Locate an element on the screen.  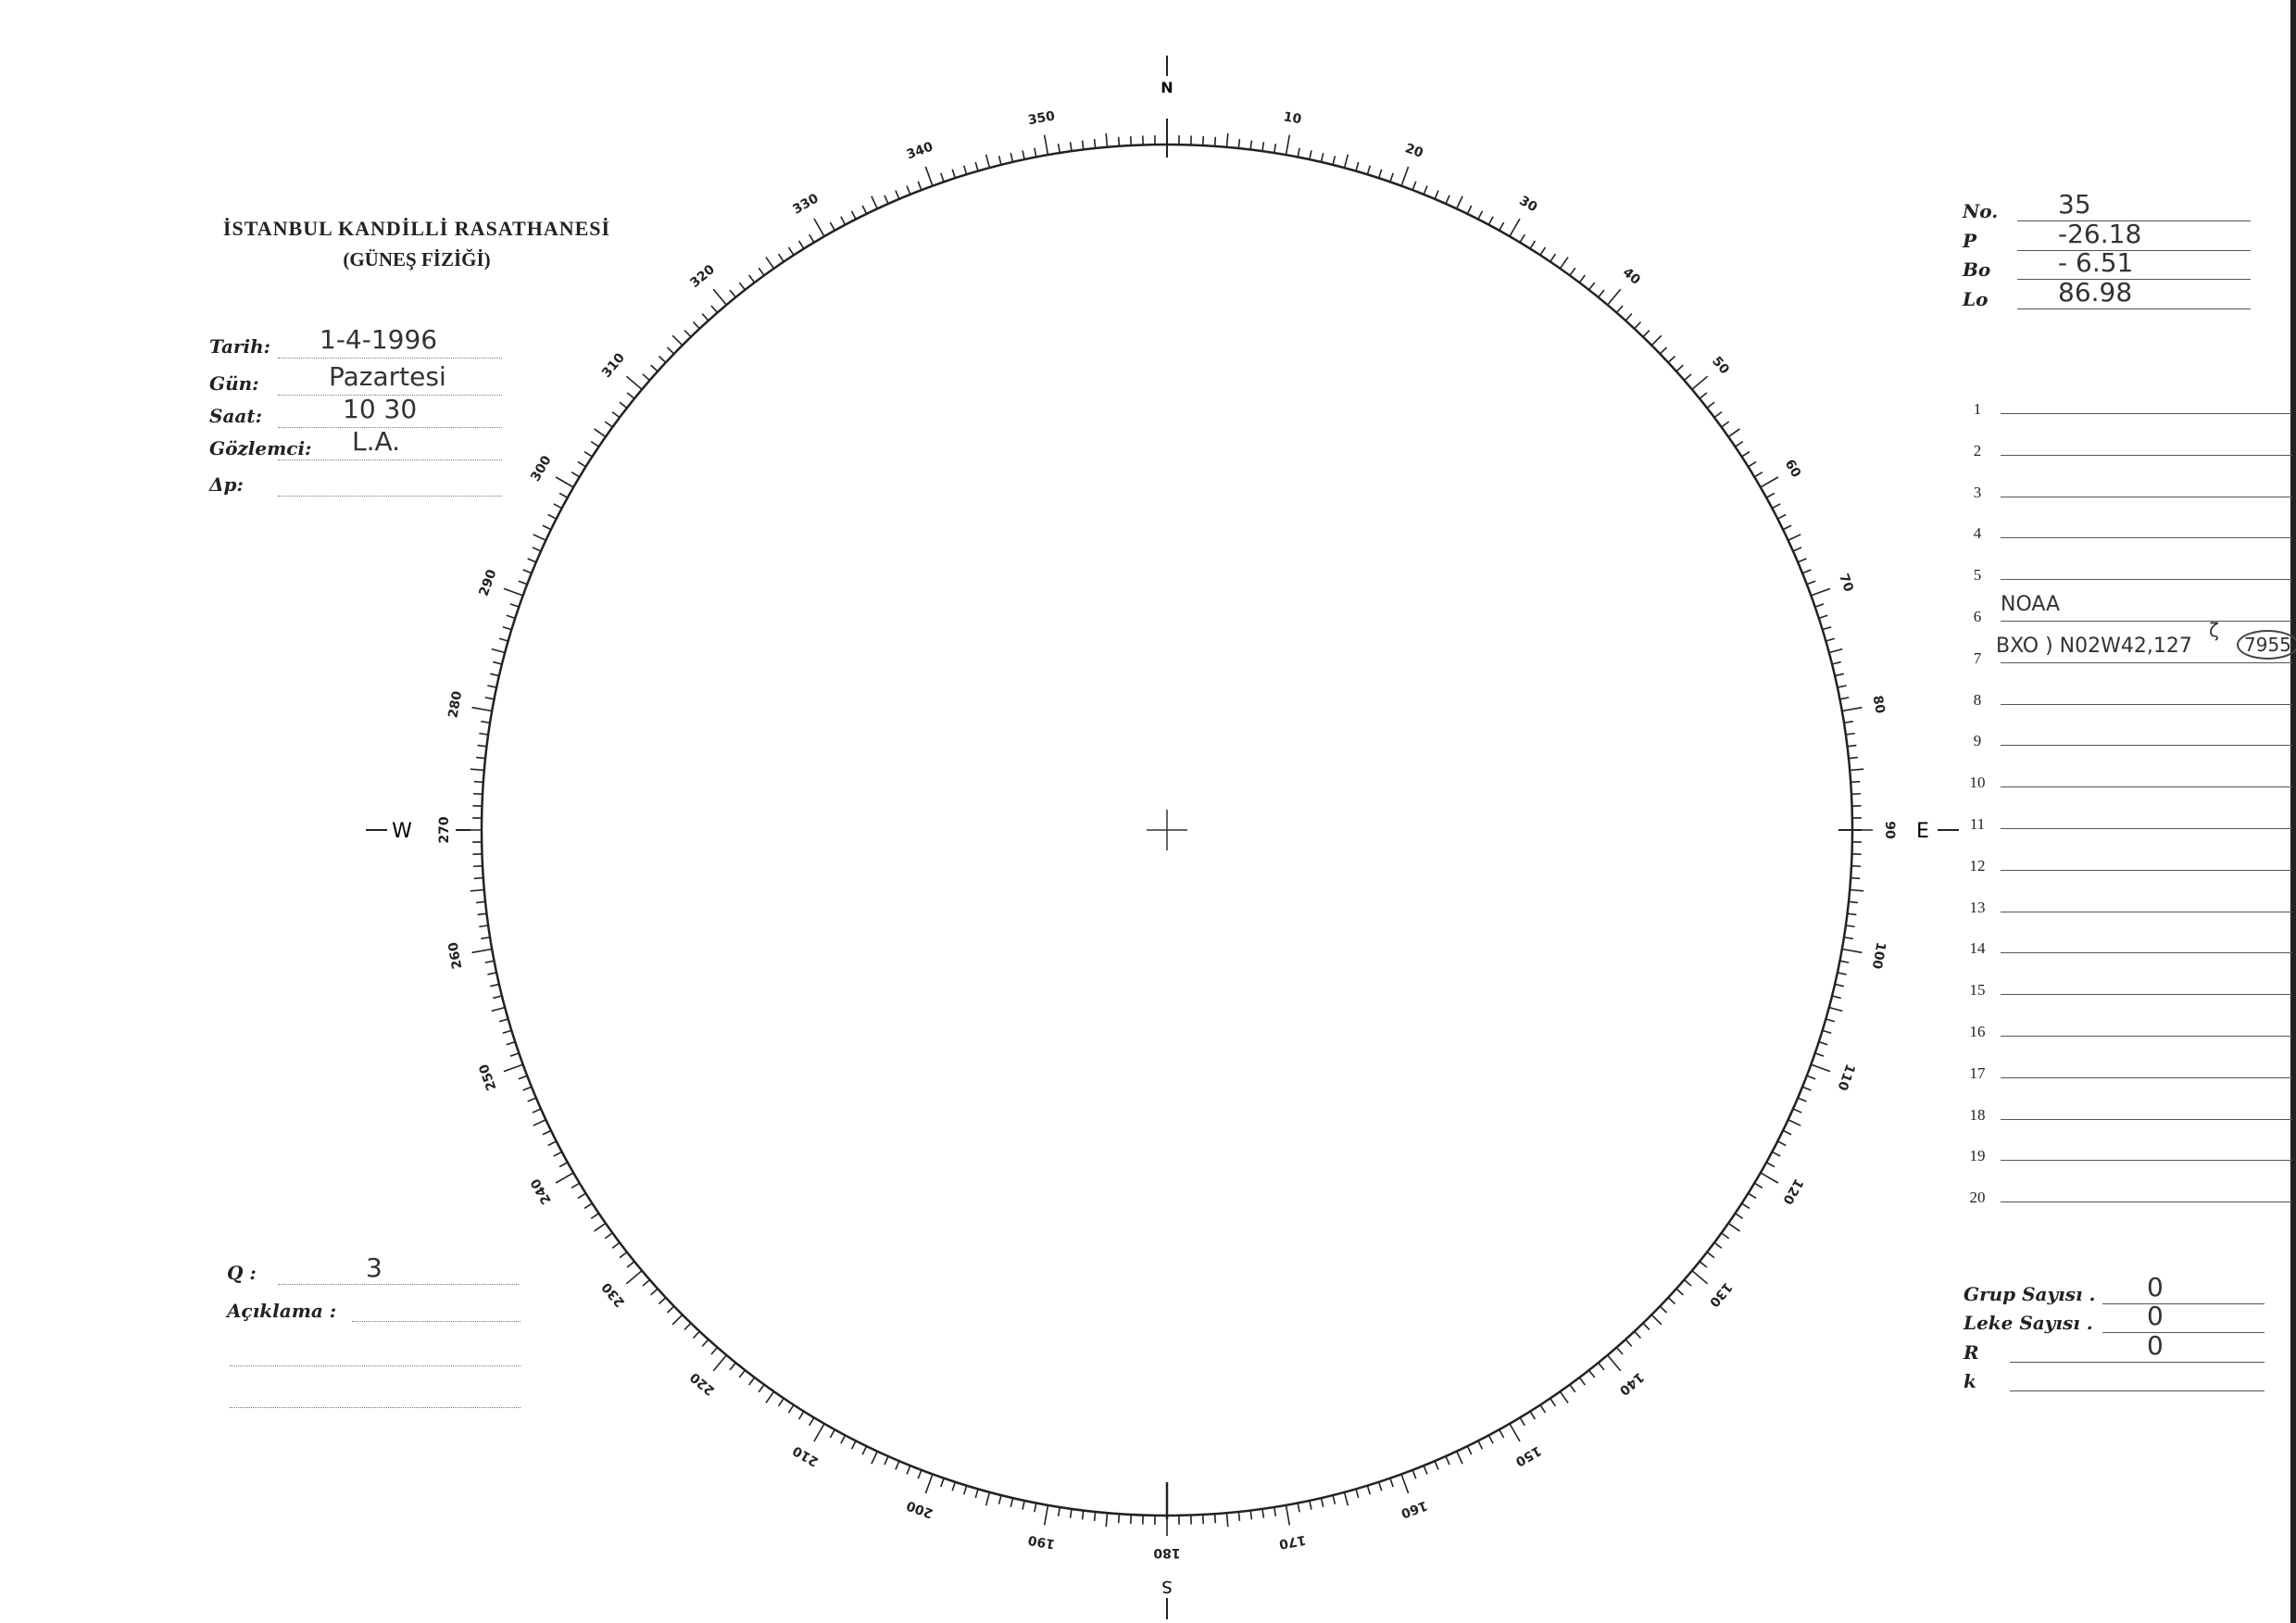
dial-label: 340 is located at coordinates (920, 150).